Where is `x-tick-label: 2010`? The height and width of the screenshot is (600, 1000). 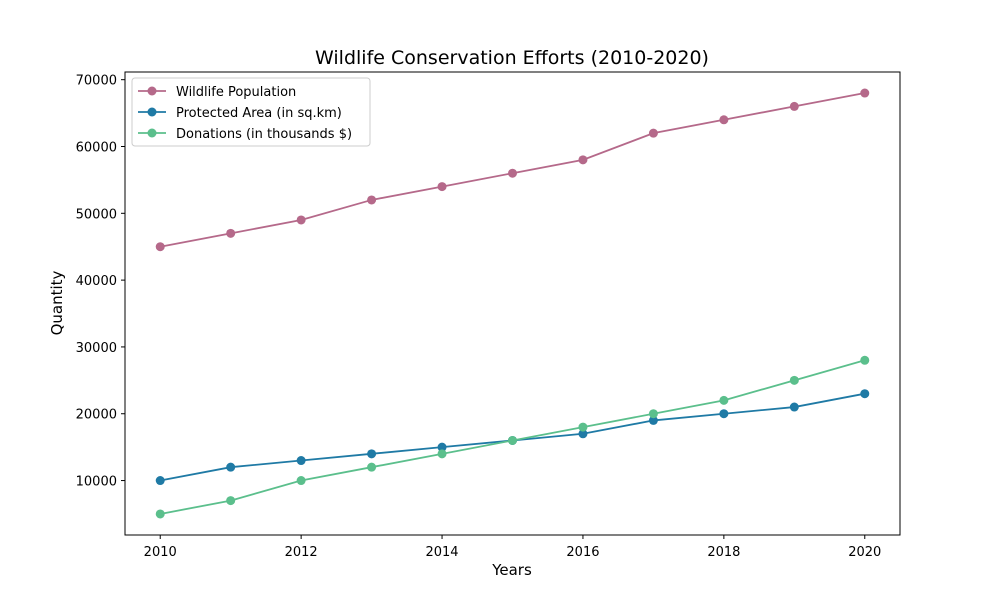 x-tick-label: 2010 is located at coordinates (160, 552).